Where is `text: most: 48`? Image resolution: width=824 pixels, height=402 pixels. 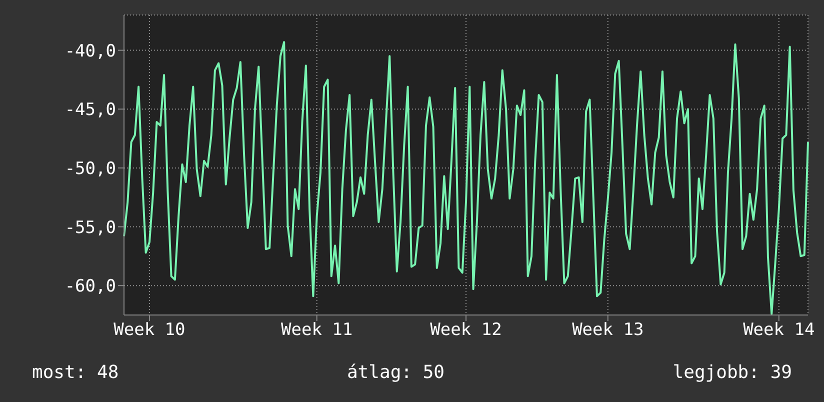 text: most: 48 is located at coordinates (75, 372).